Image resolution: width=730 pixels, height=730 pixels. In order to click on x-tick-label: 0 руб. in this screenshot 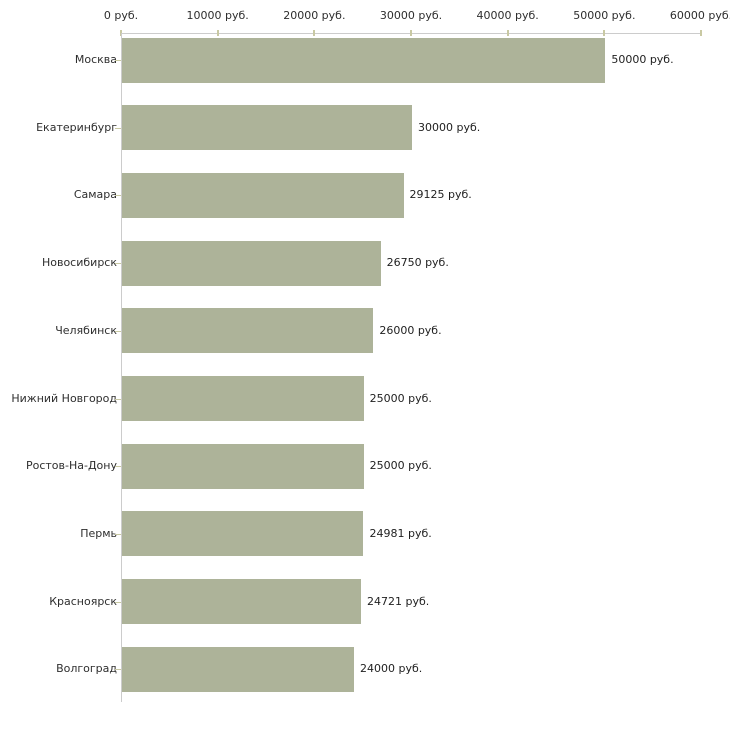, I will do `click(121, 15)`.